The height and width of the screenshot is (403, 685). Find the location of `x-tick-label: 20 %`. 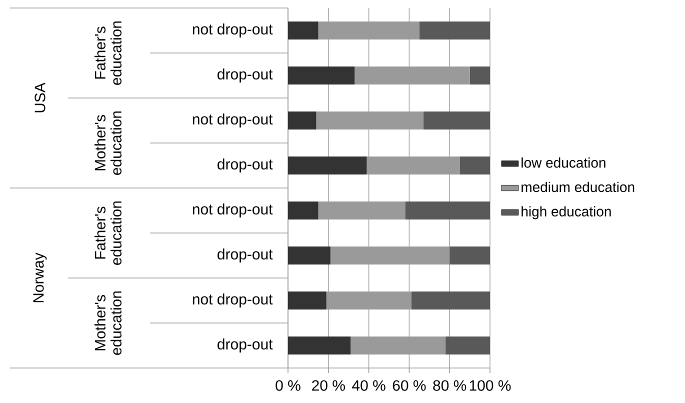

x-tick-label: 20 % is located at coordinates (328, 385).